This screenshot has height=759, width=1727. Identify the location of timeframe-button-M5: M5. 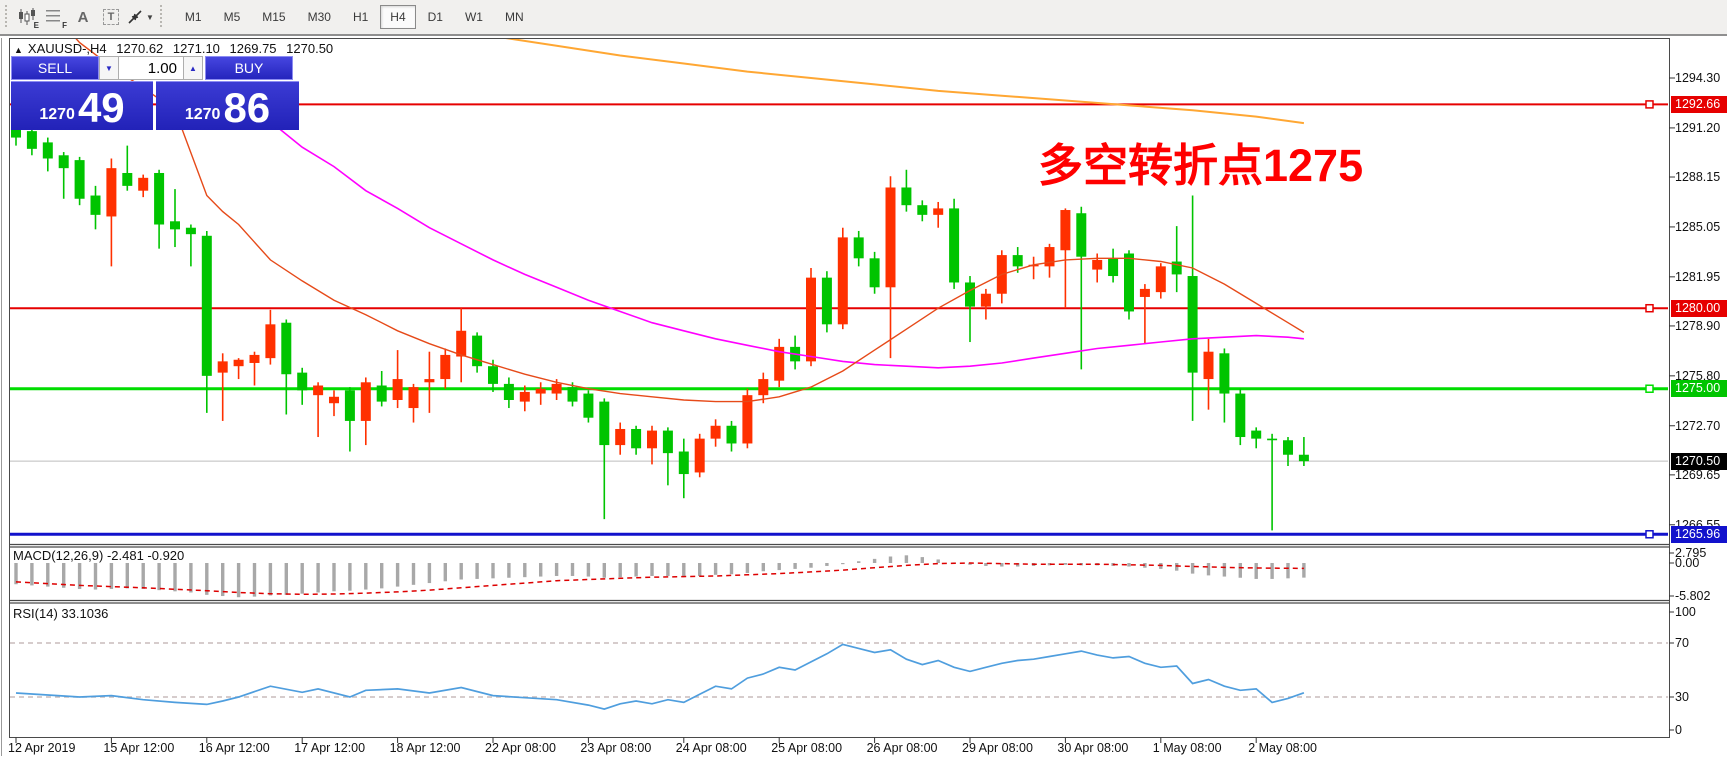
(232, 17).